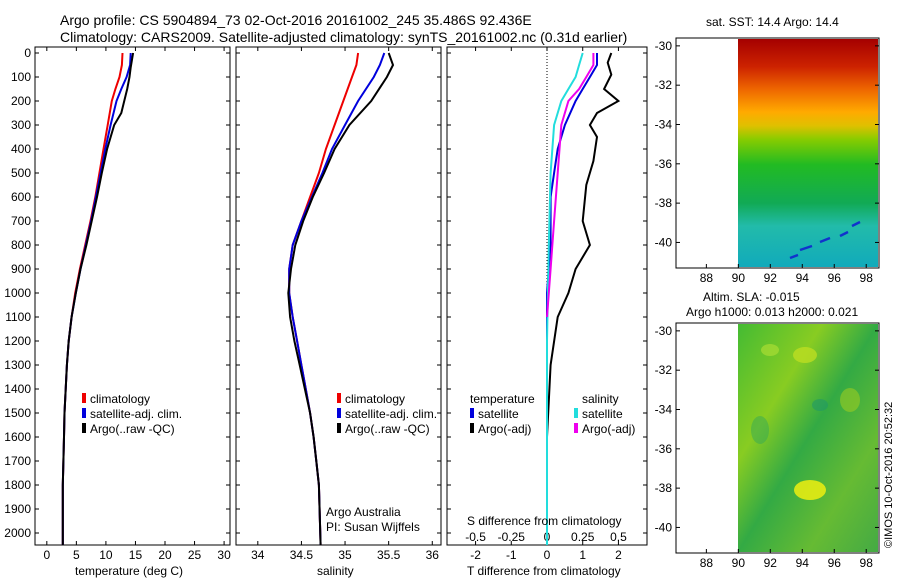 This screenshot has width=900, height=580. I want to click on depth-tick-label: 700, so click(21, 221).